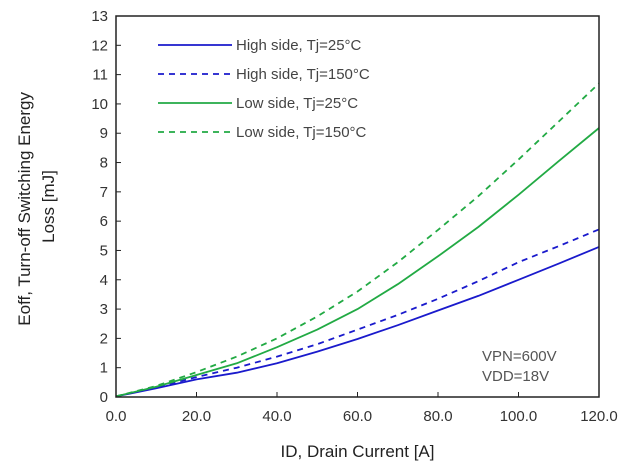 The height and width of the screenshot is (468, 626). What do you see at coordinates (303, 74) in the screenshot?
I see `legend-label-2: High side, Tj=150°C` at bounding box center [303, 74].